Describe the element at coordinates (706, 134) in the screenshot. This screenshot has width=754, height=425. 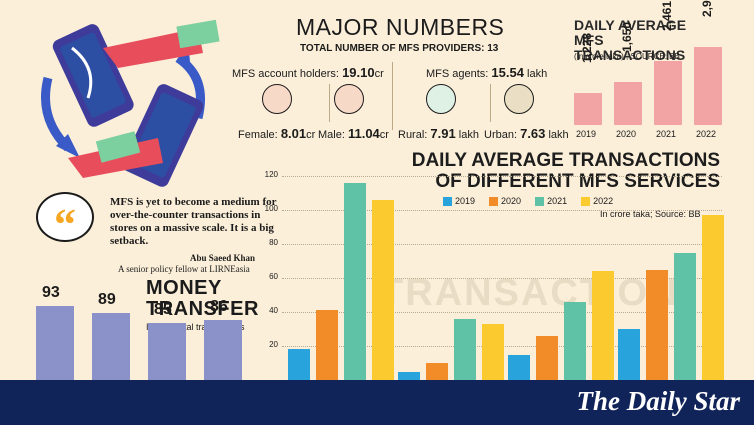
I see `daily-year-label: 2022` at that location.